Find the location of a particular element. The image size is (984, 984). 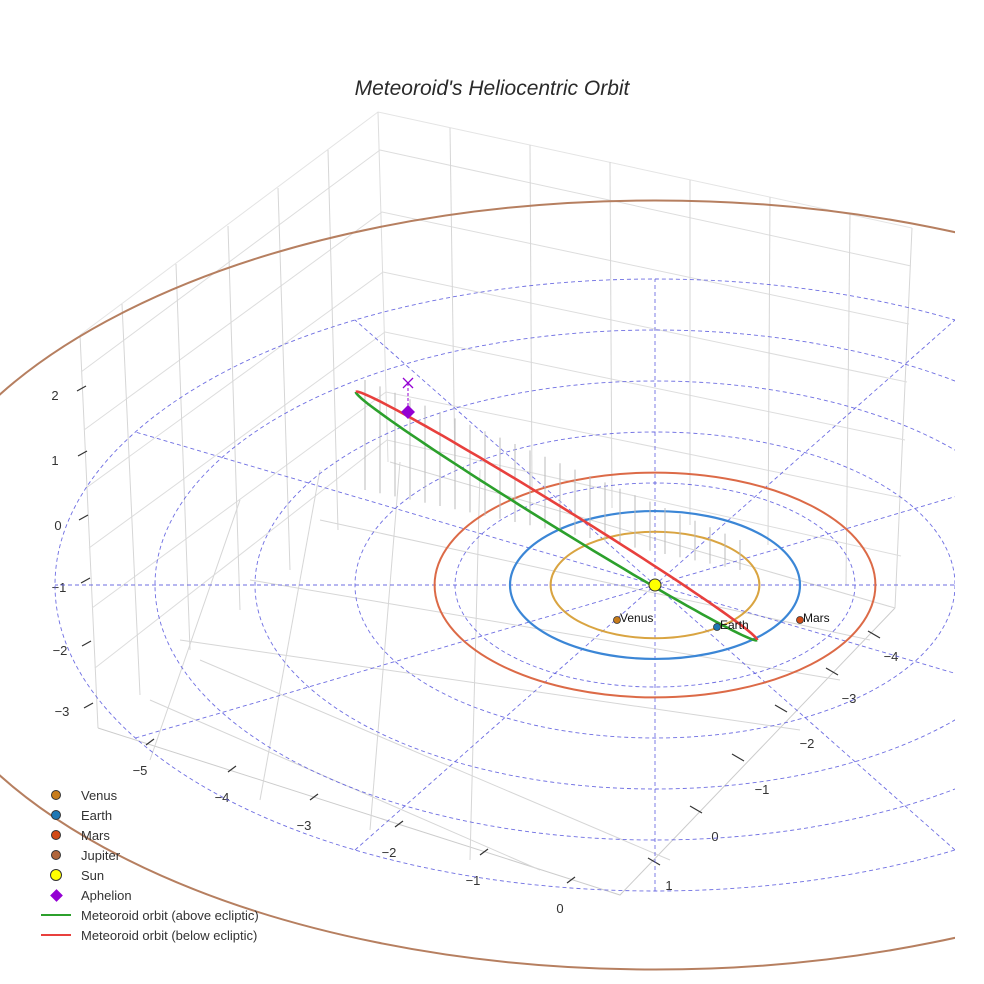

legend-label: Sun is located at coordinates (93, 875).